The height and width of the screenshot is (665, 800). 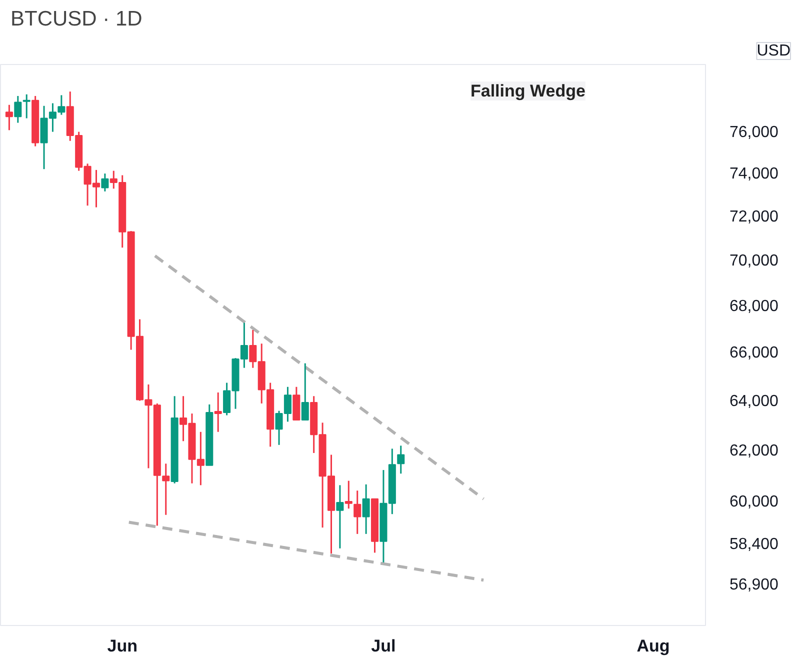 I want to click on y-tick-label: 66,000, so click(x=754, y=353).